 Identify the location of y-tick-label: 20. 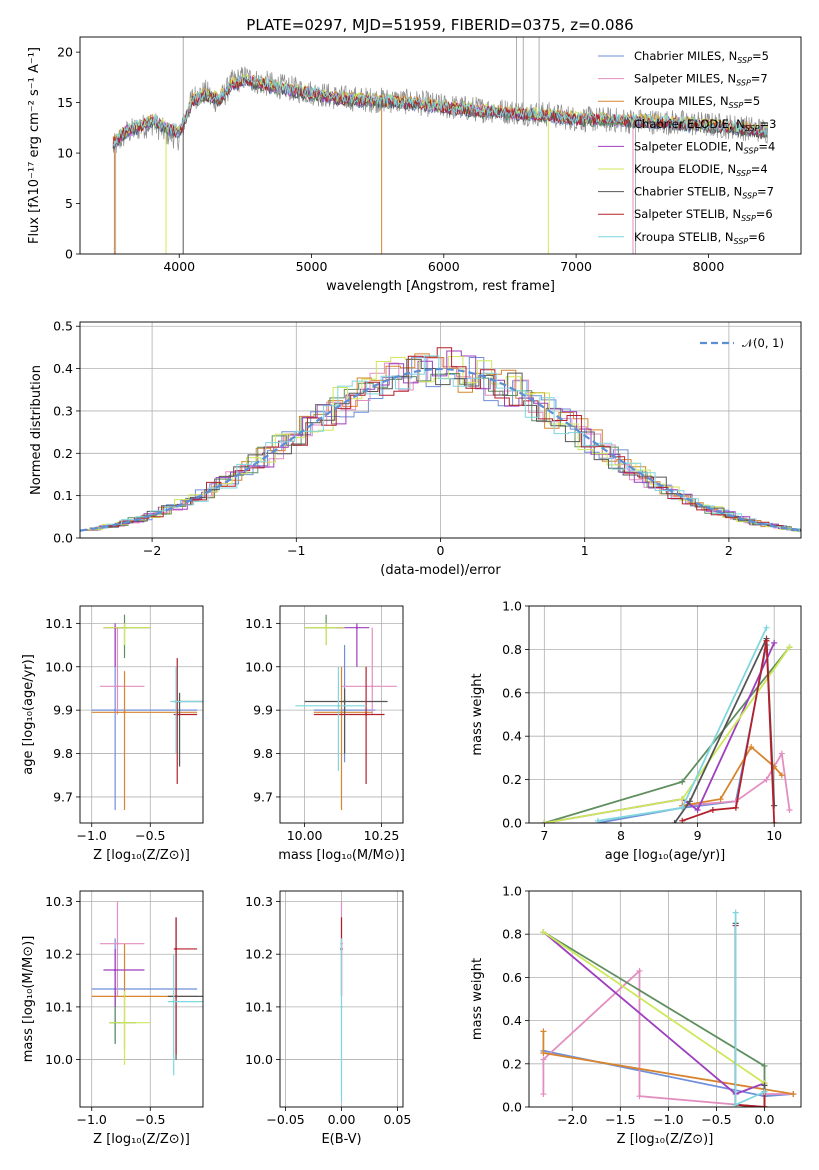
(65, 52).